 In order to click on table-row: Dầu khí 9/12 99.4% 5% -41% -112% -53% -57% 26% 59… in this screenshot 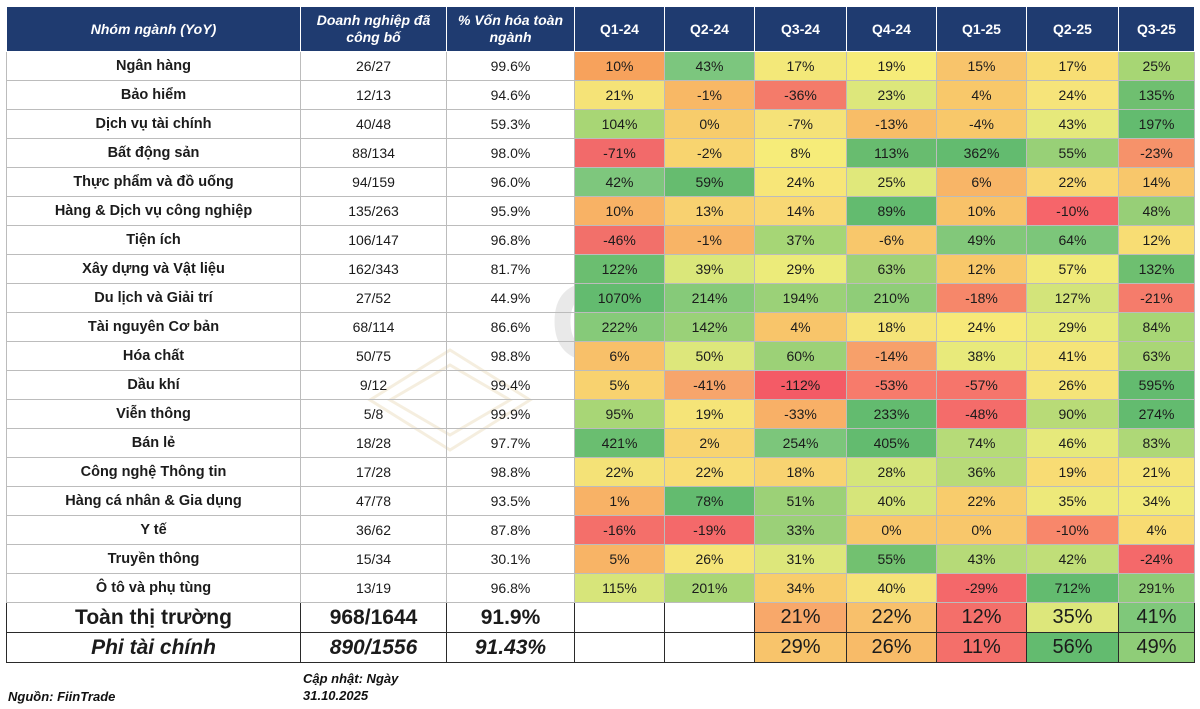, I will do `click(600, 385)`.